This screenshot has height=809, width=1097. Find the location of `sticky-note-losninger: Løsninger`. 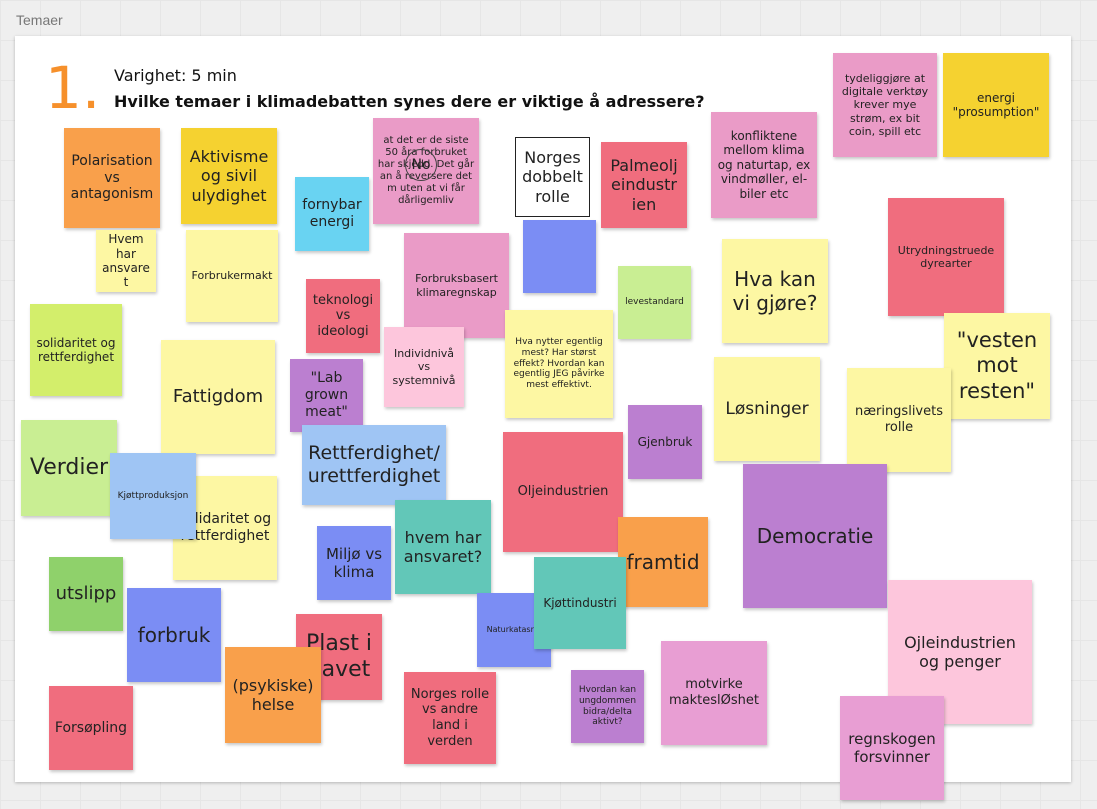

sticky-note-losninger: Løsninger is located at coordinates (767, 409).